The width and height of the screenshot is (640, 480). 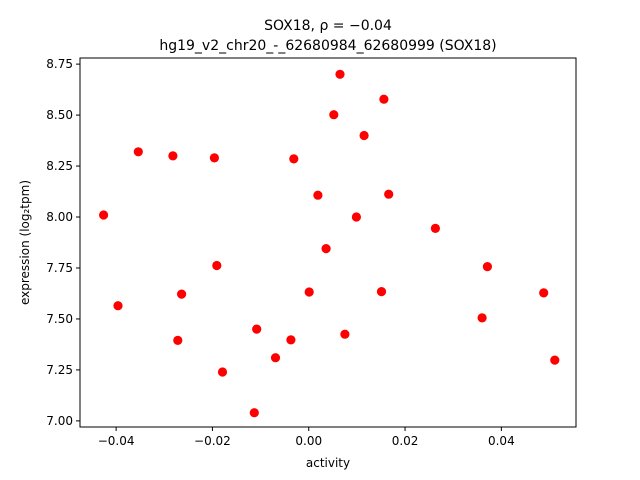 What do you see at coordinates (59, 166) in the screenshot?
I see `y-tick-label-5: 8.25` at bounding box center [59, 166].